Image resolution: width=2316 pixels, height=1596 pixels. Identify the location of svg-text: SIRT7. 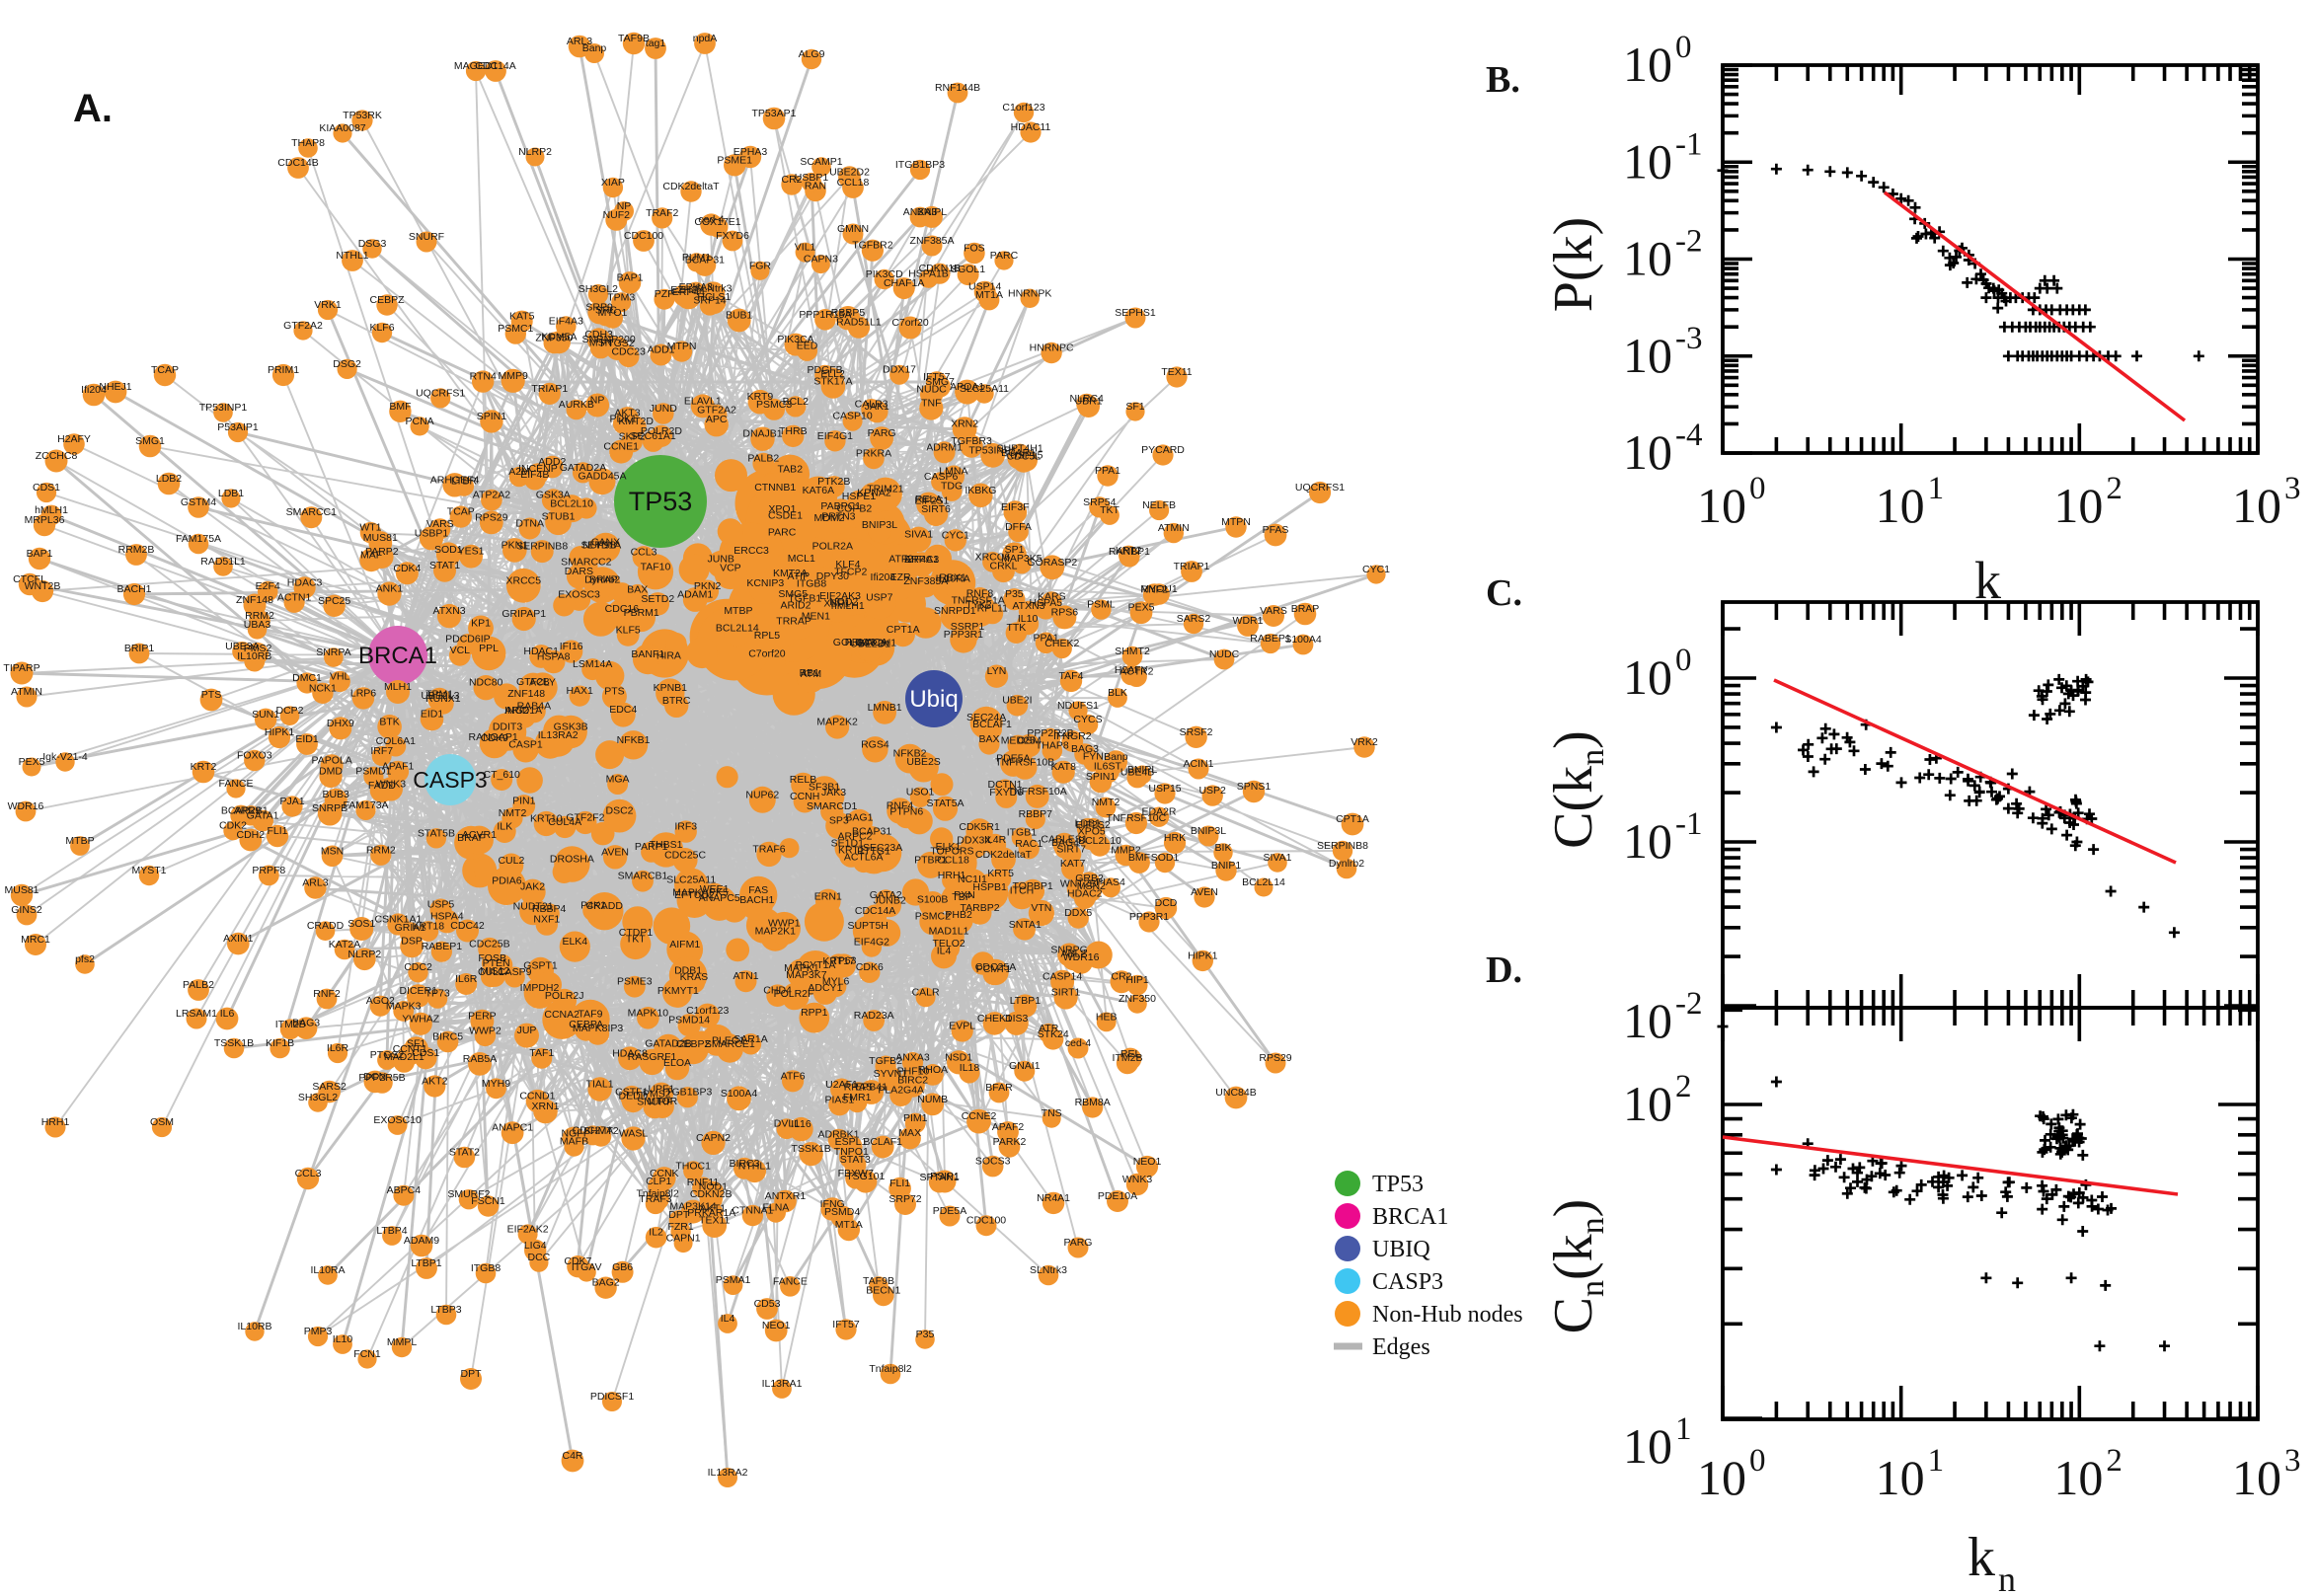
(1071, 850).